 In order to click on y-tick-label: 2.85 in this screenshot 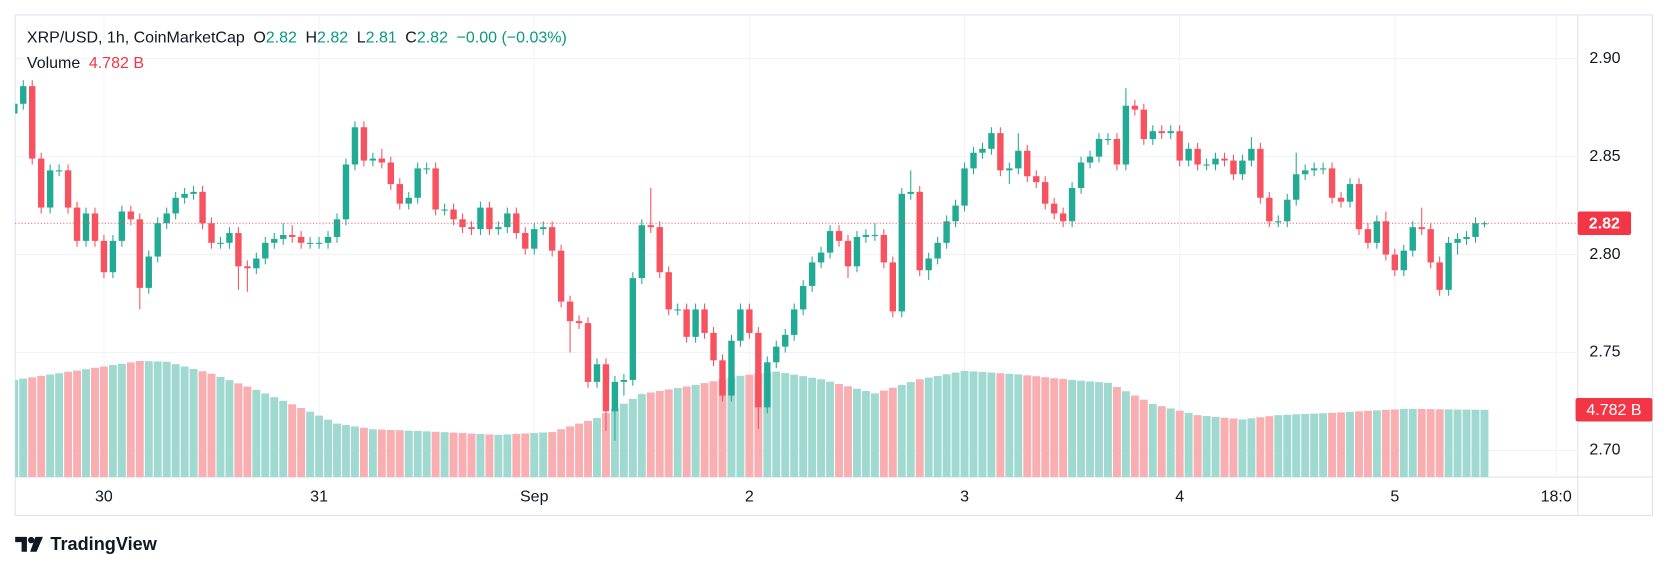, I will do `click(1604, 156)`.